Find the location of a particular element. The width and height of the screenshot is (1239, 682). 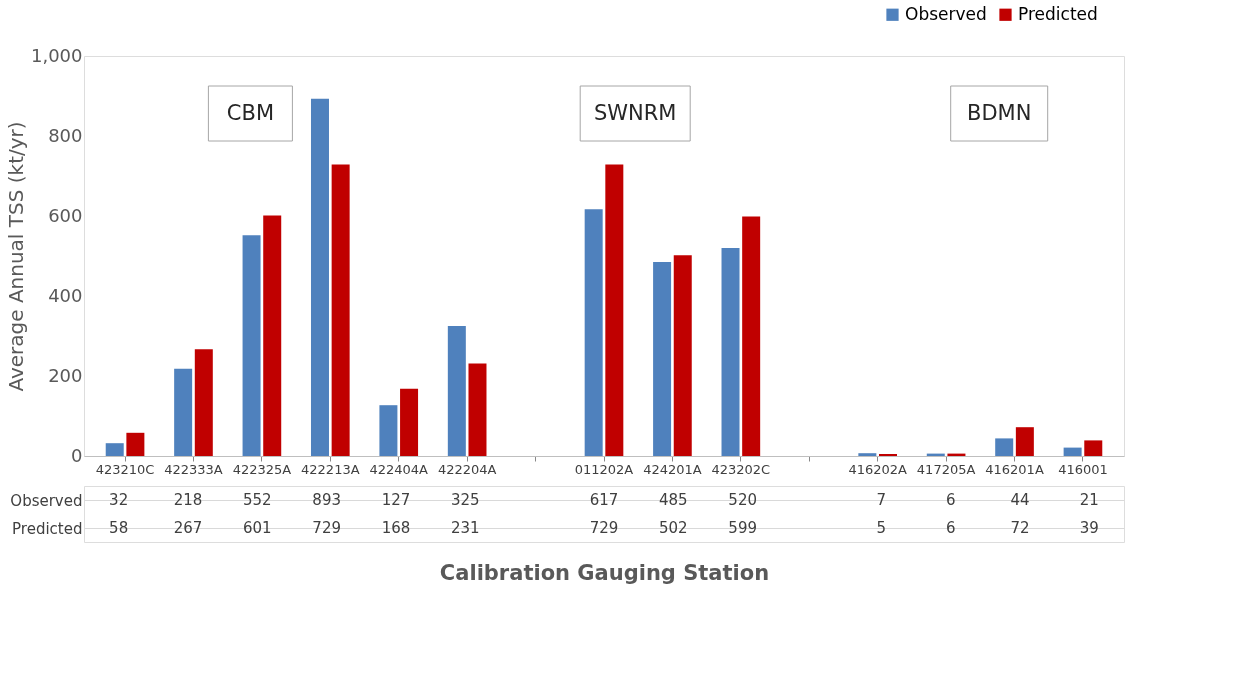

data-label: 32 is located at coordinates (119, 500).